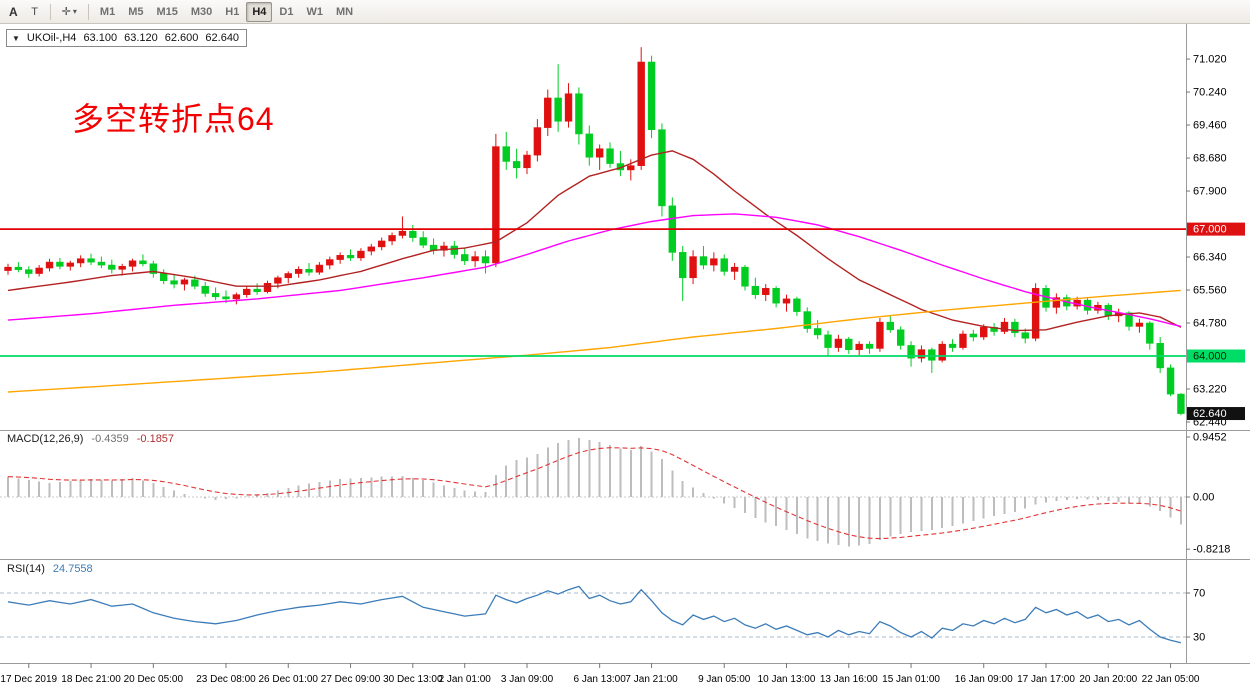  What do you see at coordinates (26, 569) in the screenshot?
I see `rsi-name: RSI(14)` at bounding box center [26, 569].